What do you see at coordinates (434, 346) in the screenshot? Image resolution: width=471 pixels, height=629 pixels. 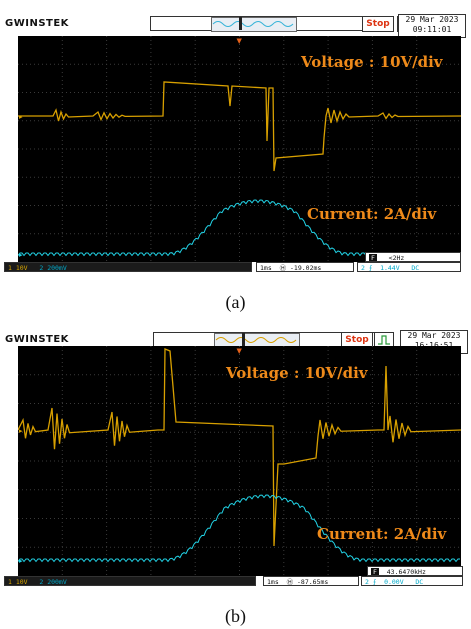 I see `time-text: 16:16:51` at bounding box center [434, 346].